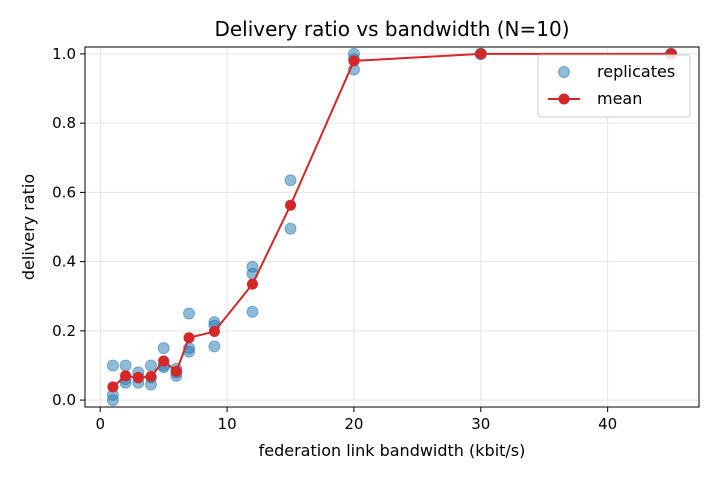  I want to click on x-tick-label: 10, so click(227, 424).